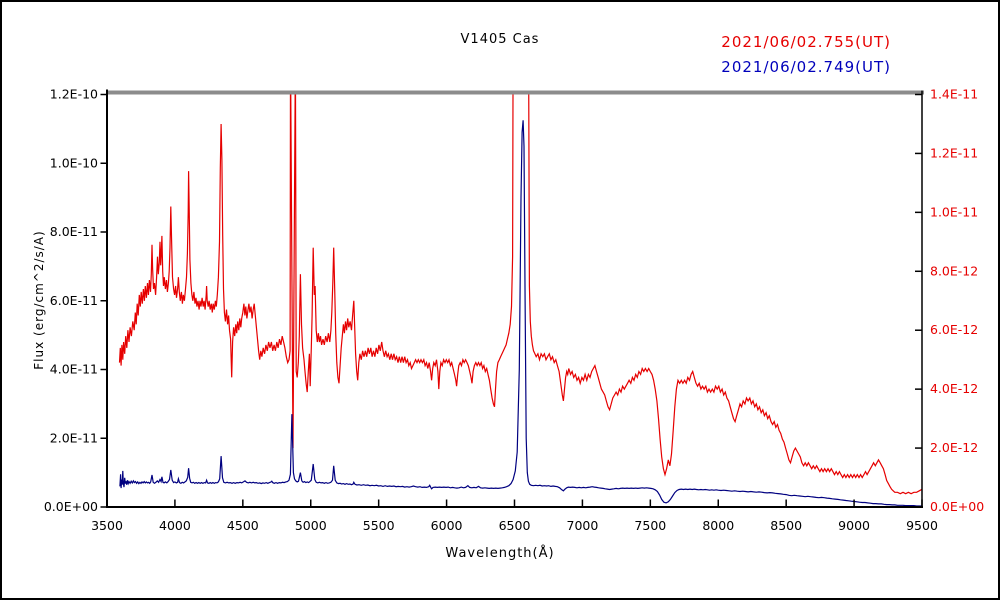 This screenshot has height=600, width=1000. I want to click on x-tick-label: 4000, so click(175, 525).